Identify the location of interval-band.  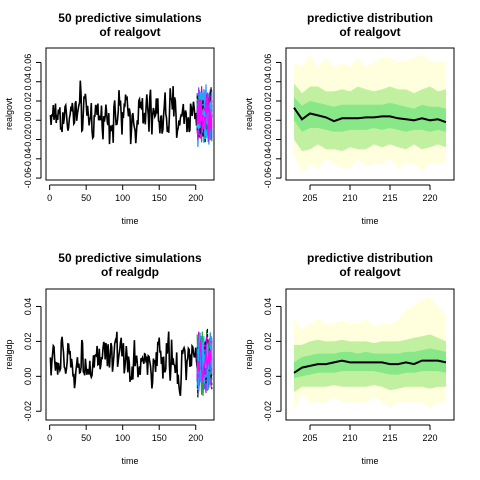
(370, 114).